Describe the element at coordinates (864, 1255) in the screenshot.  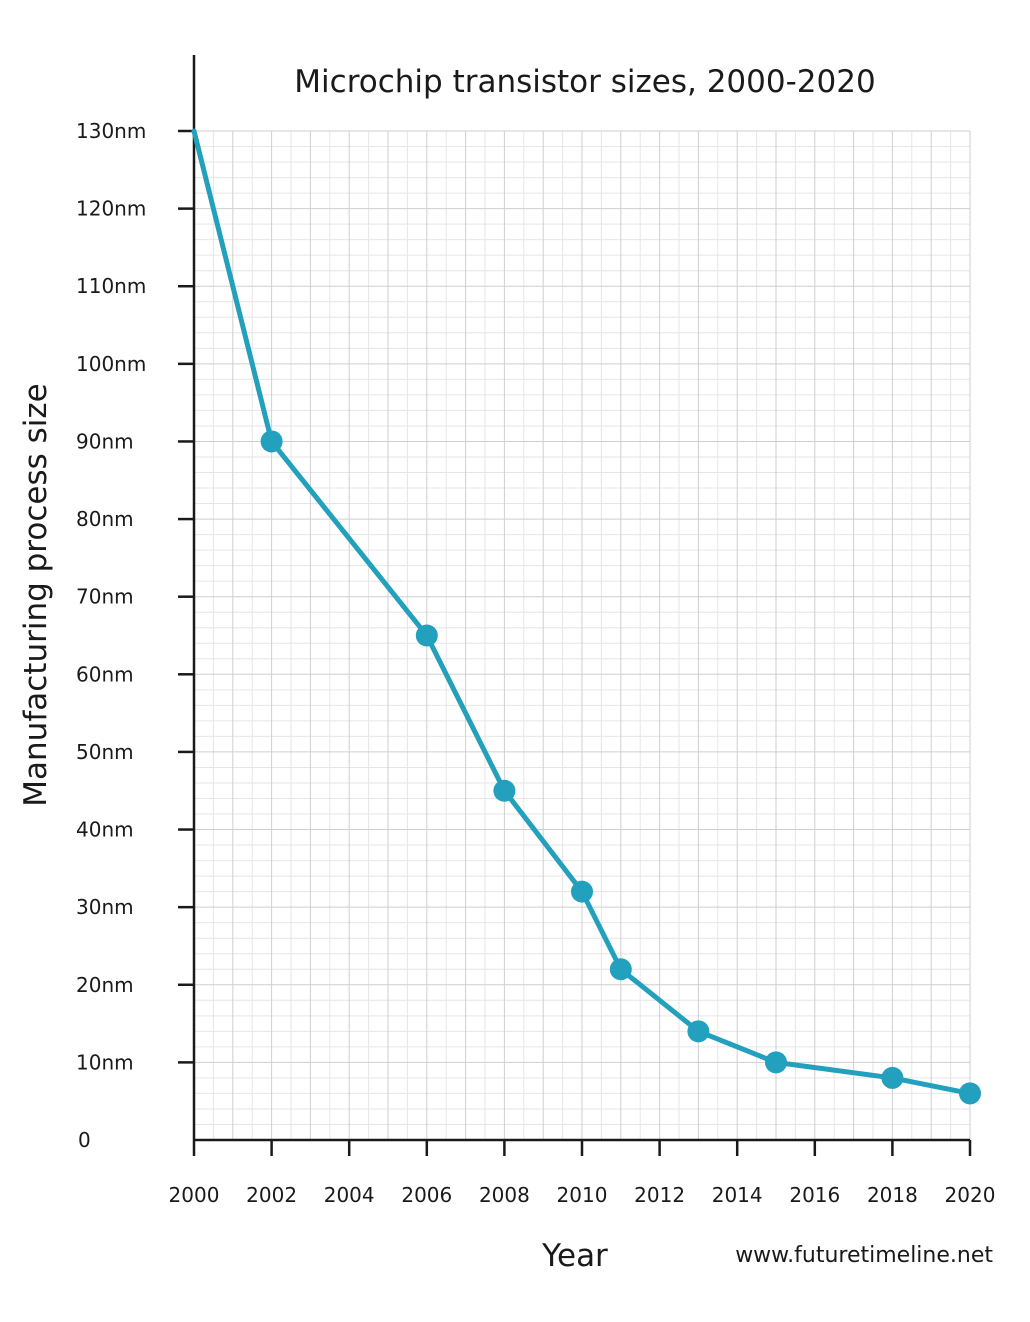
I see `source-credit: www.futuretimeline.net` at that location.